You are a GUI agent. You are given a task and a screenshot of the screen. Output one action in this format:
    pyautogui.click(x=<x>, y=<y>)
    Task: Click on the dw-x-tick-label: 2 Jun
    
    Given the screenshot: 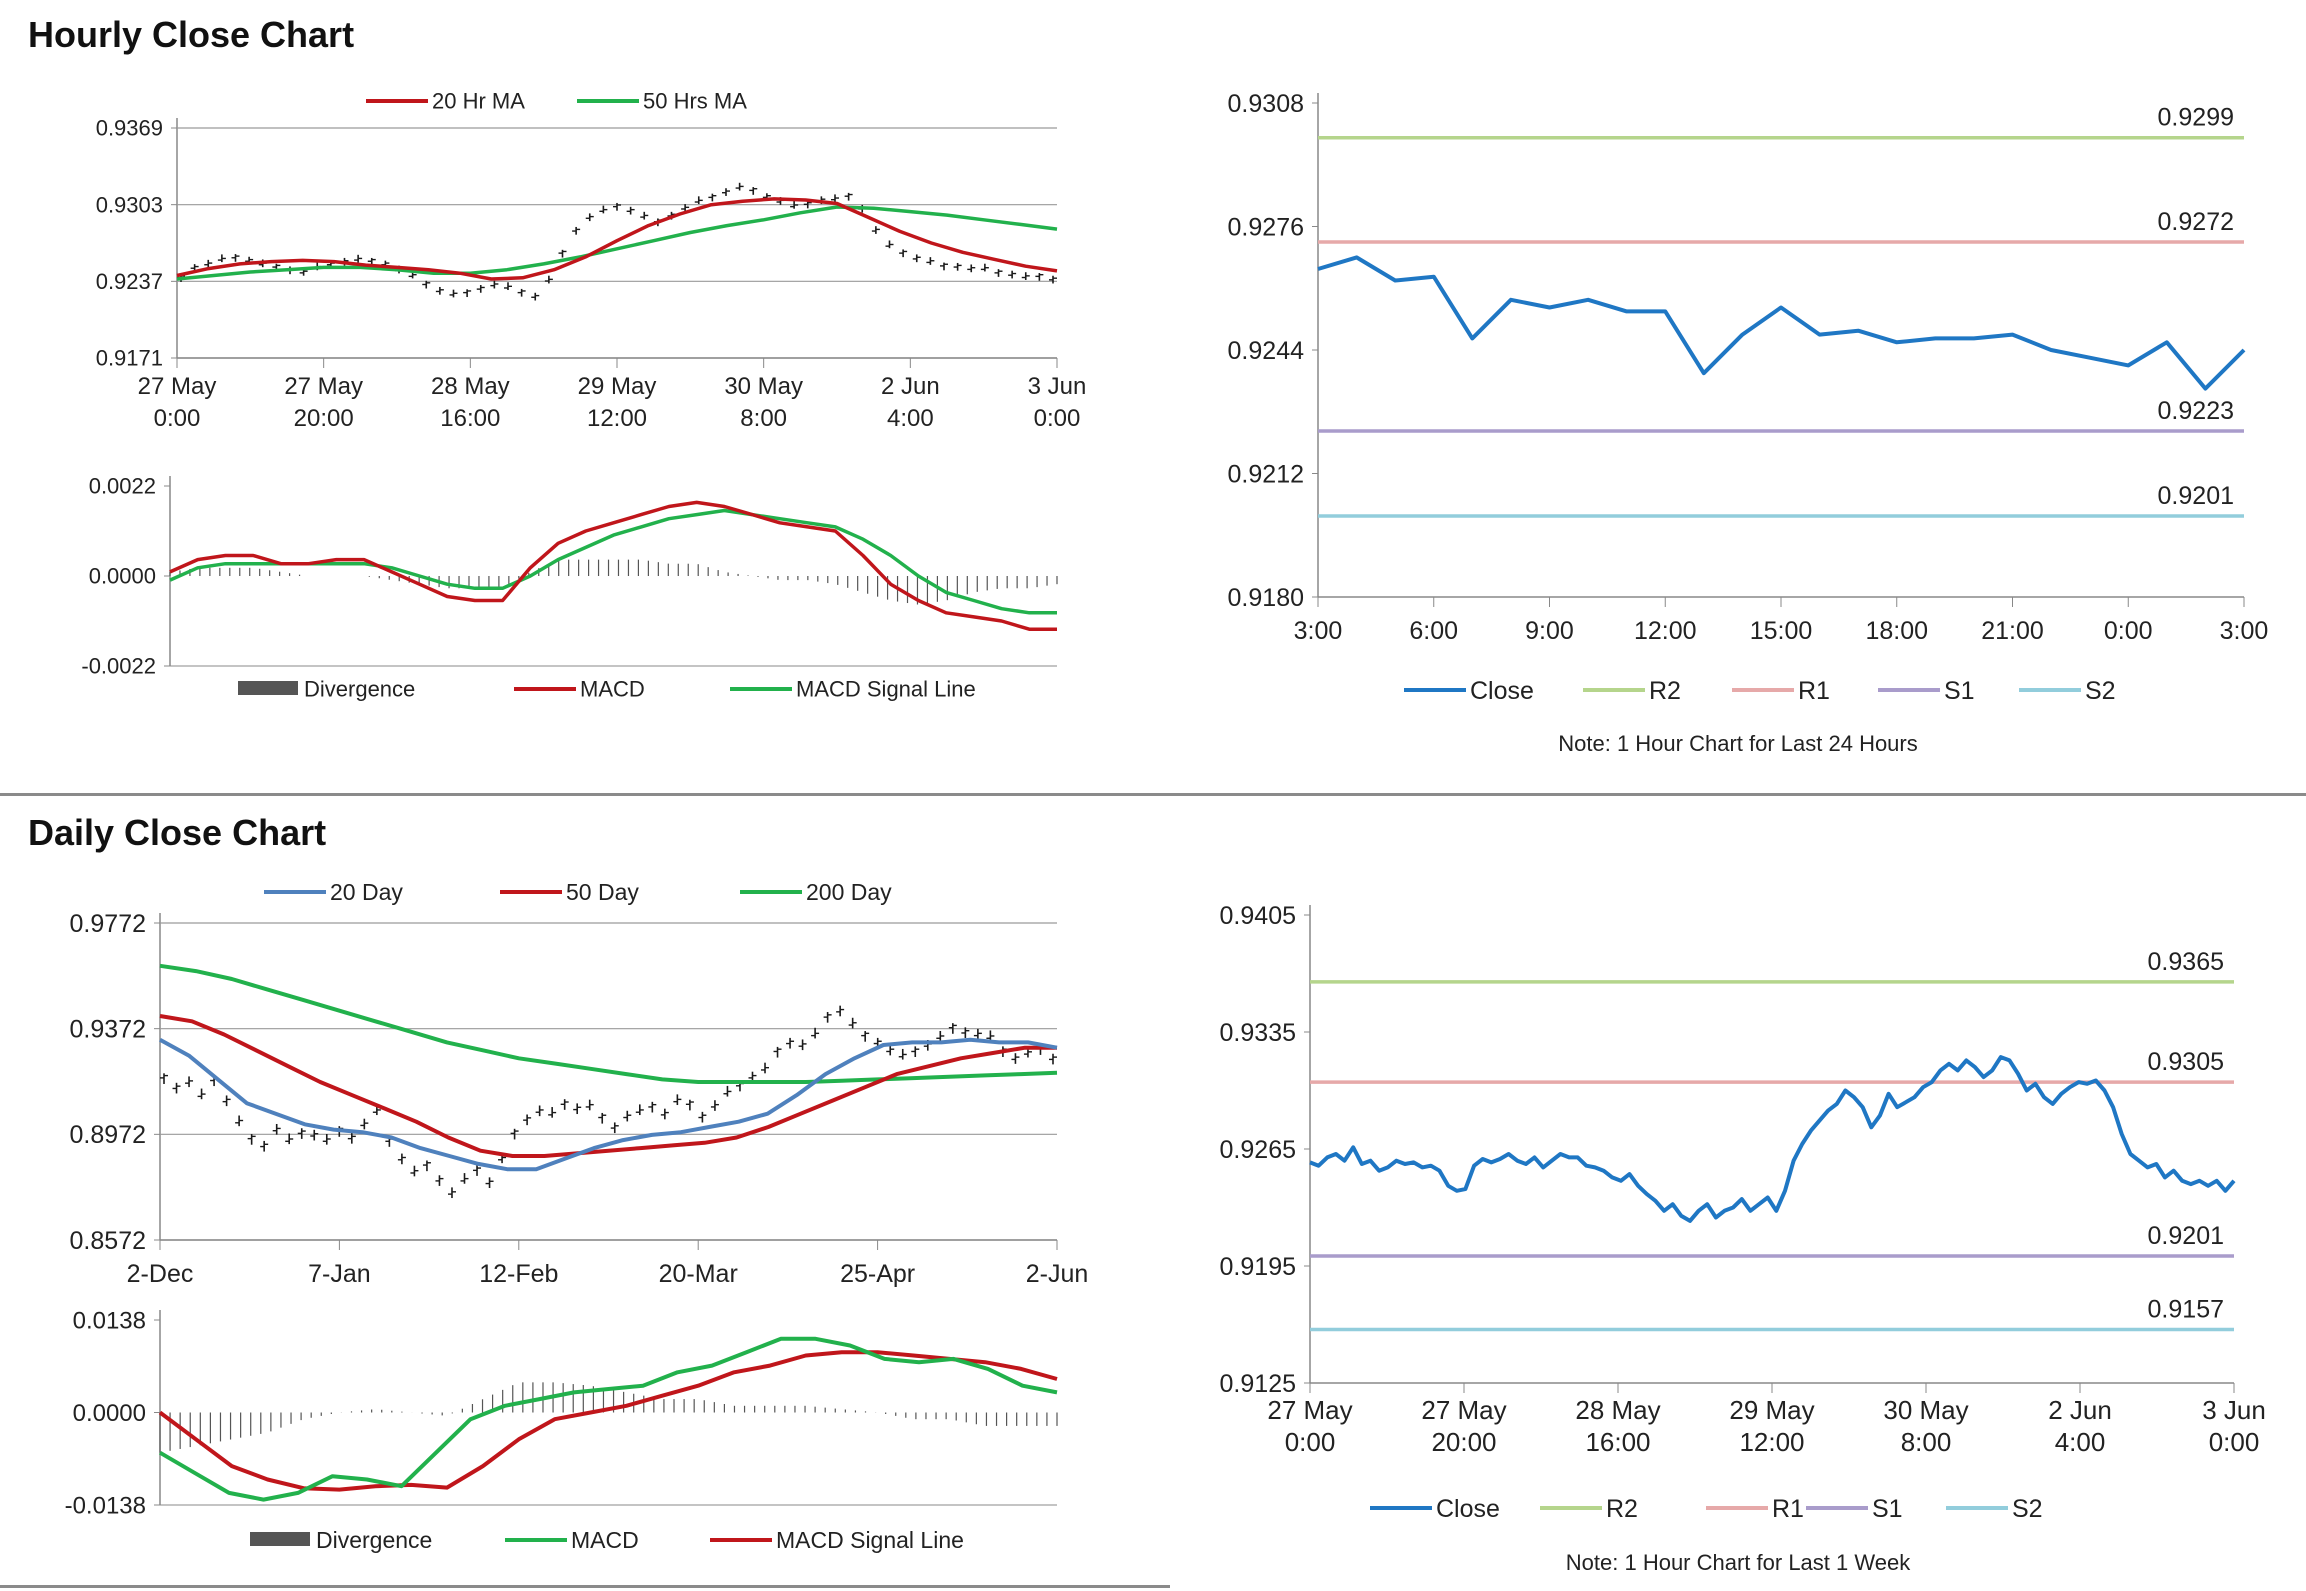 What is the action you would take?
    pyautogui.click(x=2080, y=1410)
    